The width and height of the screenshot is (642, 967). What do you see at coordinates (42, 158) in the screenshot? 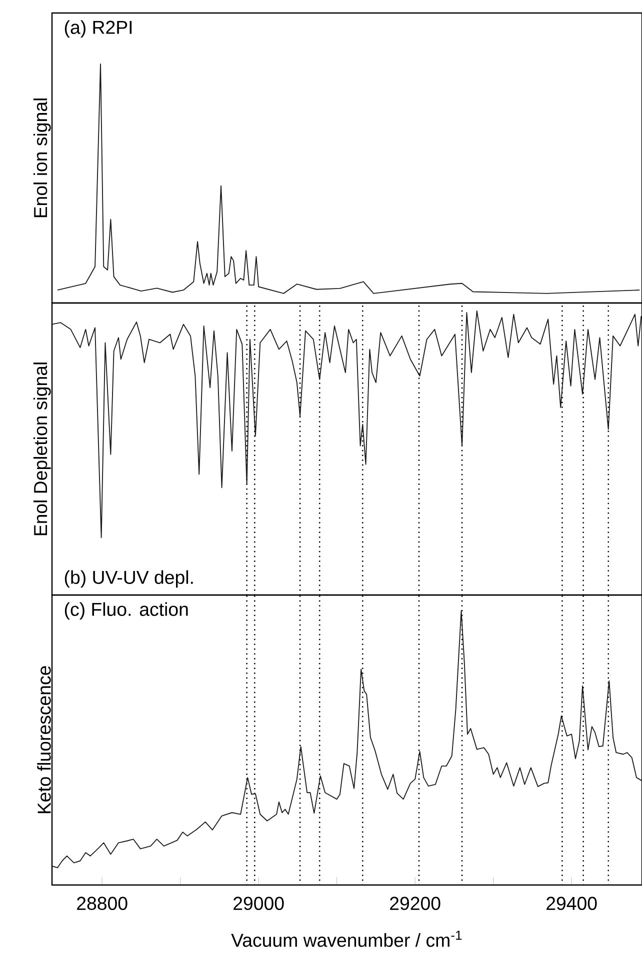
I see `y-axis-title: Enol ion signal` at bounding box center [42, 158].